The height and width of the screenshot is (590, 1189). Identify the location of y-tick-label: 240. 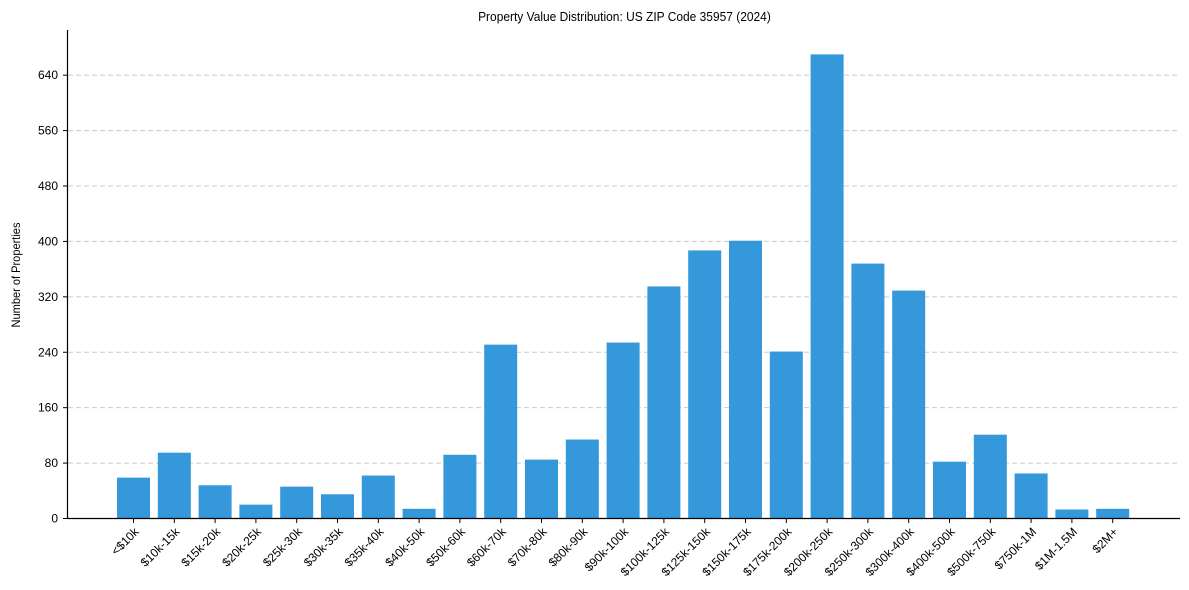
(48, 352).